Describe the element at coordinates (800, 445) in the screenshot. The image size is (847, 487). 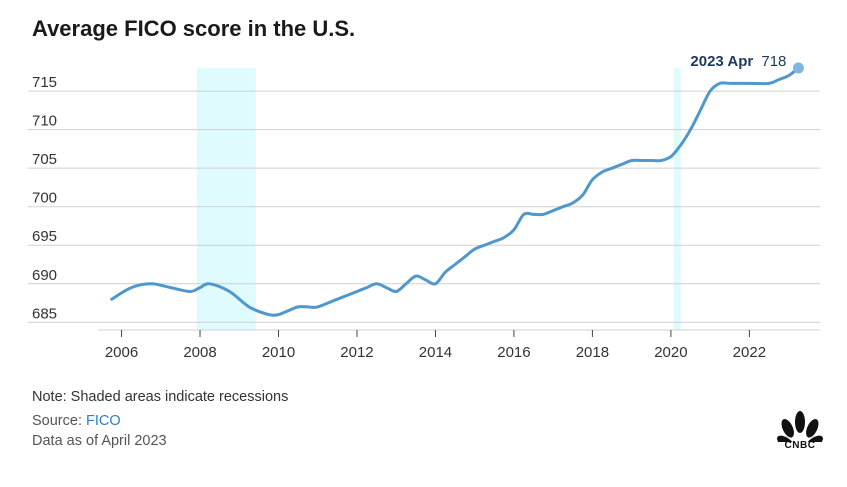
I see `logo-text: CNBC` at that location.